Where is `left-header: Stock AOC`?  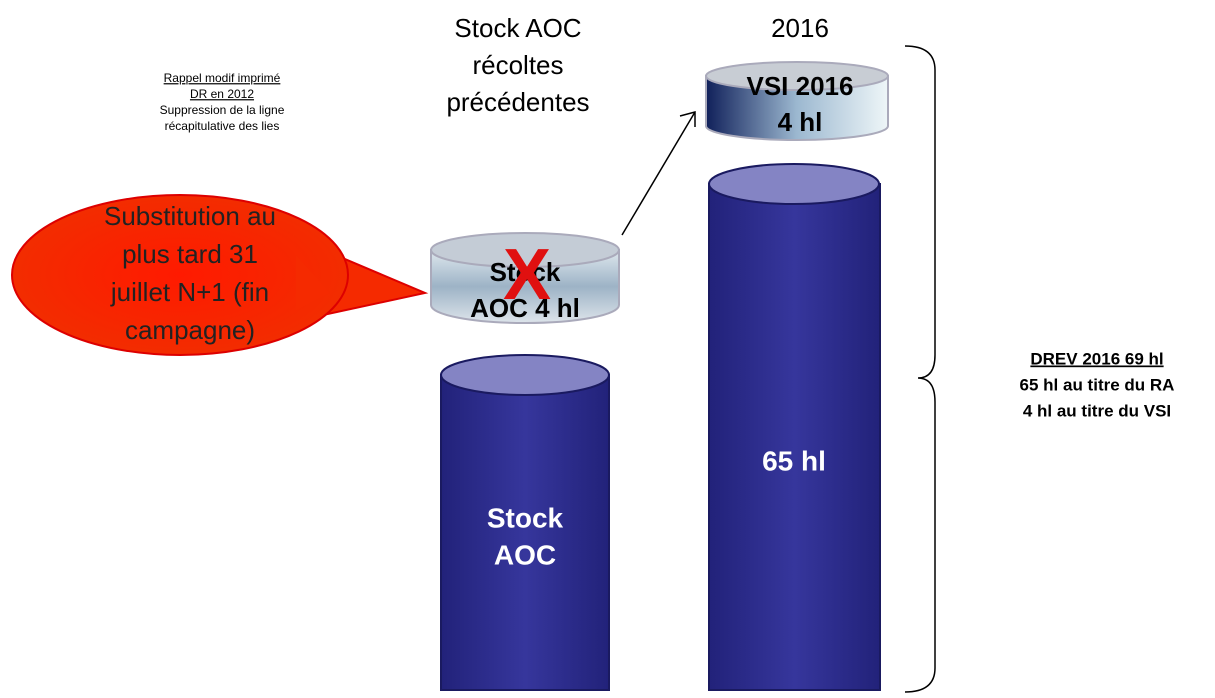
left-header: Stock AOC is located at coordinates (517, 28).